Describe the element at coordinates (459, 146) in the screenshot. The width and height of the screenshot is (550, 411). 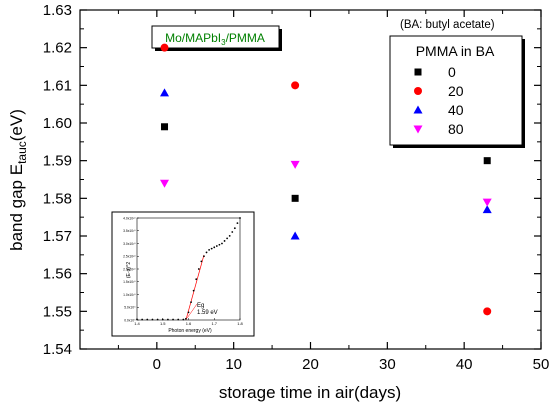
I see `legend-shadow-bottom` at that location.